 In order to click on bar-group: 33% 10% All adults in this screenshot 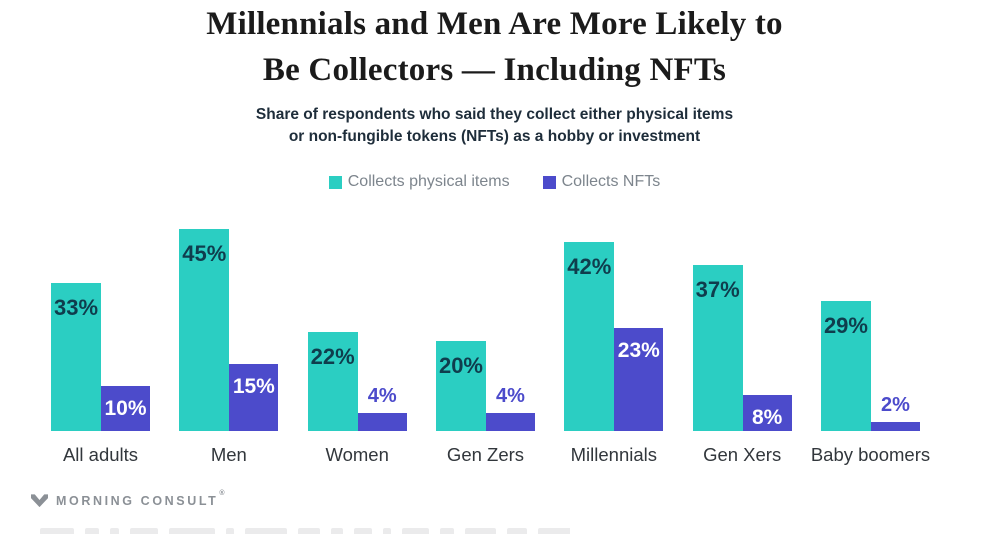, I will do `click(100, 373)`.